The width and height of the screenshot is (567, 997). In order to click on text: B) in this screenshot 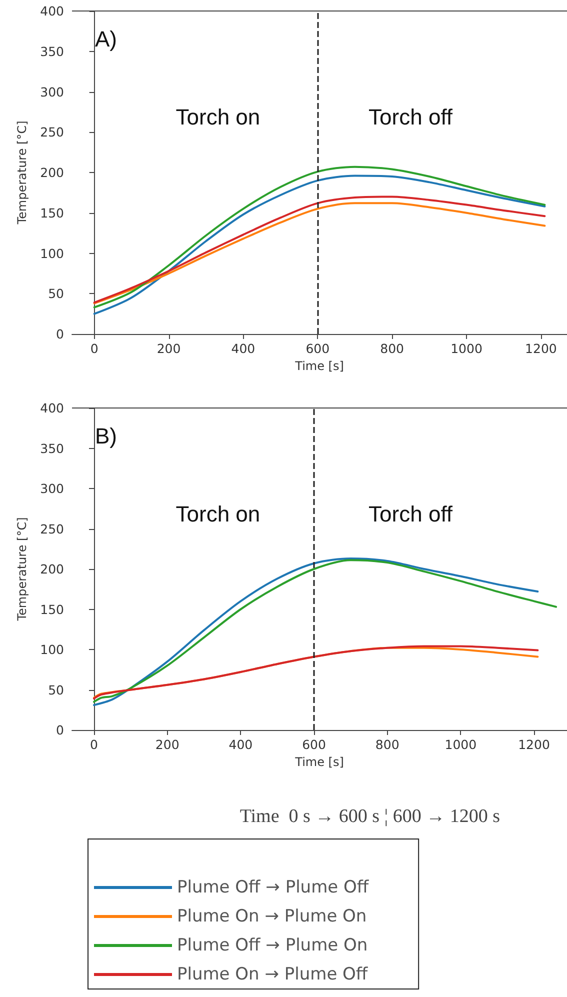, I will do `click(106, 436)`.